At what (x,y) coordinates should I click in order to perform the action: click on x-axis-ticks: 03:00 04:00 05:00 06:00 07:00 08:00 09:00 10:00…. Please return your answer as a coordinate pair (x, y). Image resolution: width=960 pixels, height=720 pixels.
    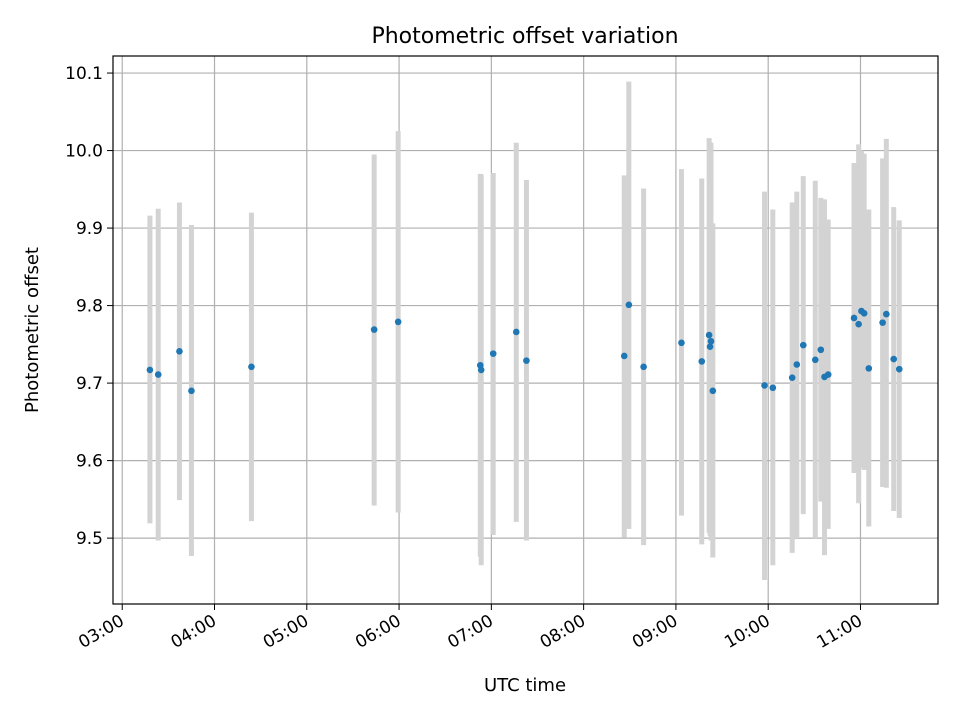
    Looking at the image, I should click on (470, 628).